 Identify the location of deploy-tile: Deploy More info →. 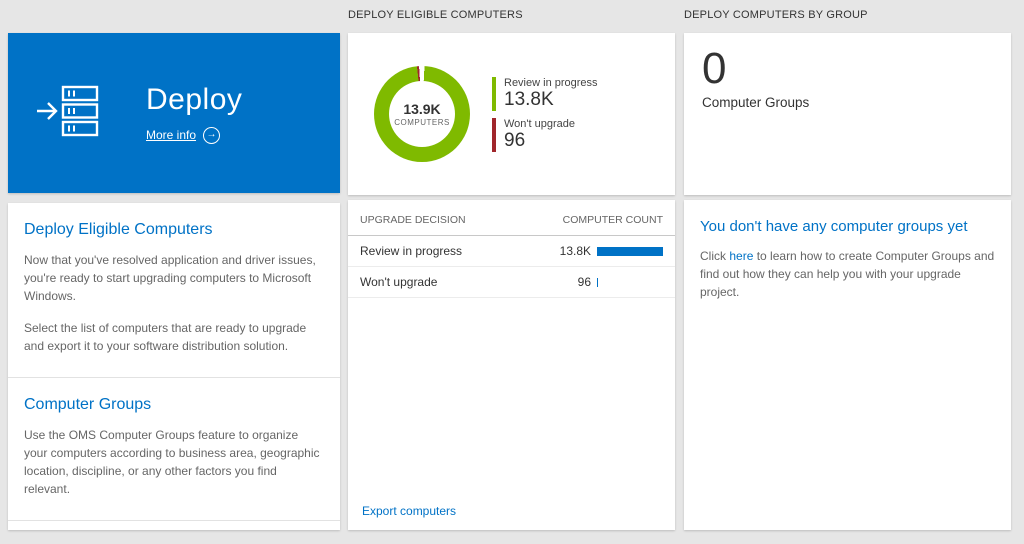
(174, 113).